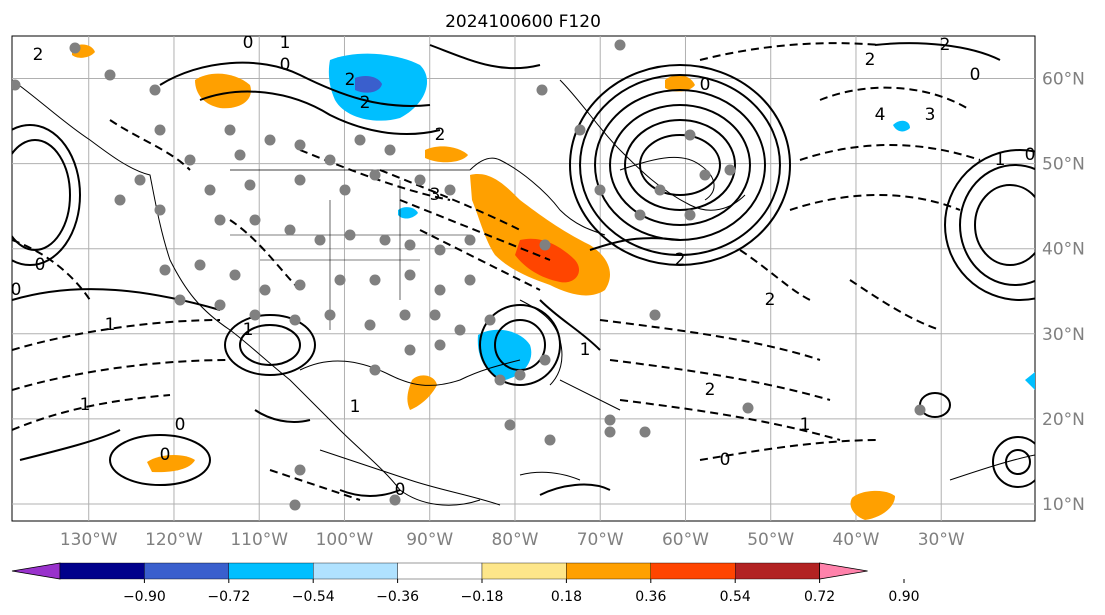 This screenshot has width=1105, height=615. I want to click on shade-cyan-atlantic, so click(901, 126).